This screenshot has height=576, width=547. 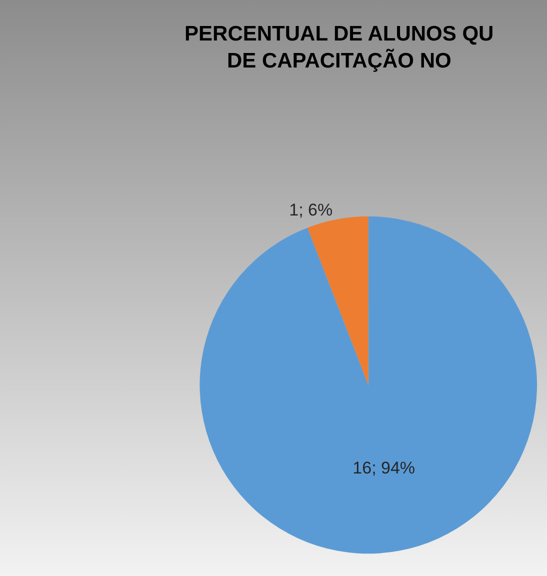 I want to click on data-label: 16; 94%, so click(x=384, y=468).